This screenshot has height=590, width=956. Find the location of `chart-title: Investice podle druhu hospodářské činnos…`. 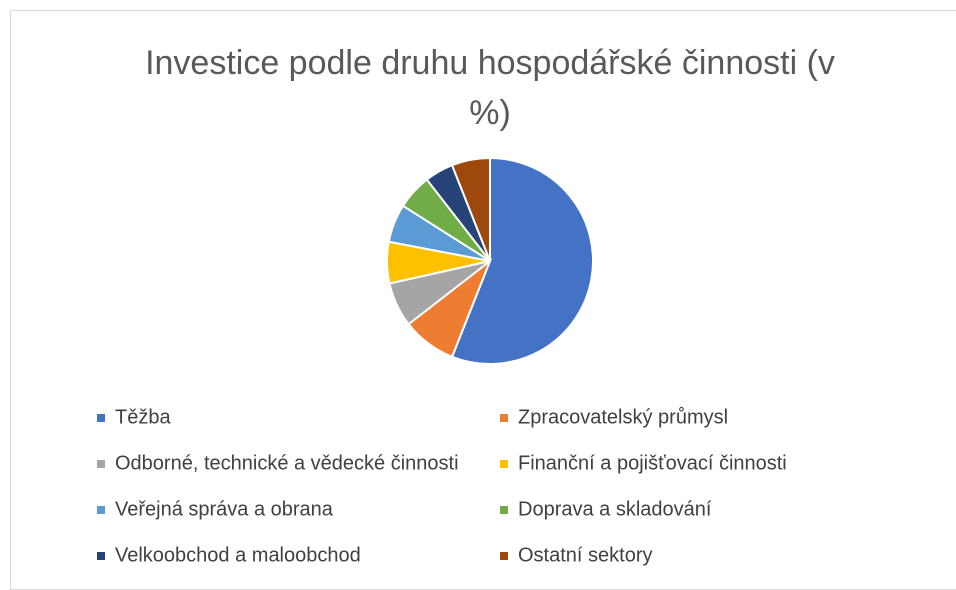

chart-title: Investice podle druhu hospodářské činnos… is located at coordinates (490, 88).